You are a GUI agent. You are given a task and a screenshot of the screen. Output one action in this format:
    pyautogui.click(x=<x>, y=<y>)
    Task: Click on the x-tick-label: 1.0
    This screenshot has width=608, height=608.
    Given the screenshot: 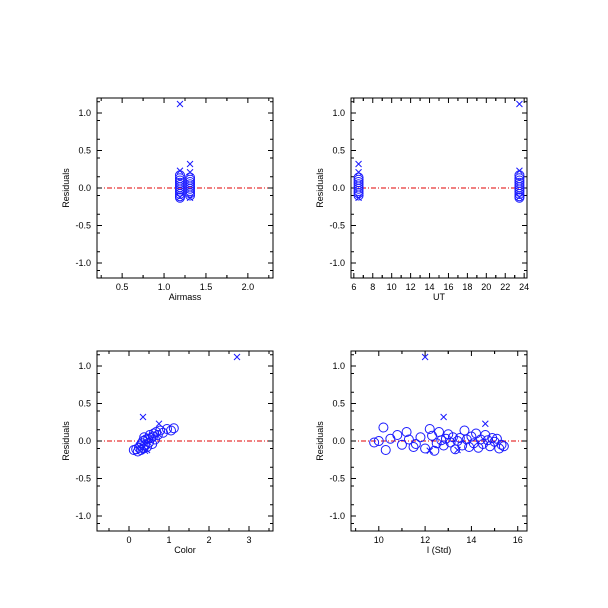 What is the action you would take?
    pyautogui.click(x=164, y=287)
    